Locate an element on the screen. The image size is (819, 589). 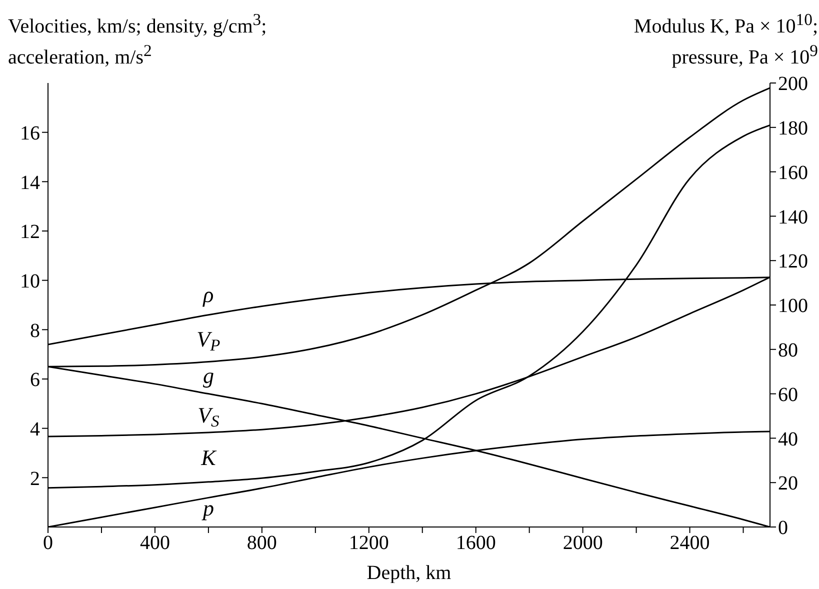
series-label: ρ is located at coordinates (208, 294).